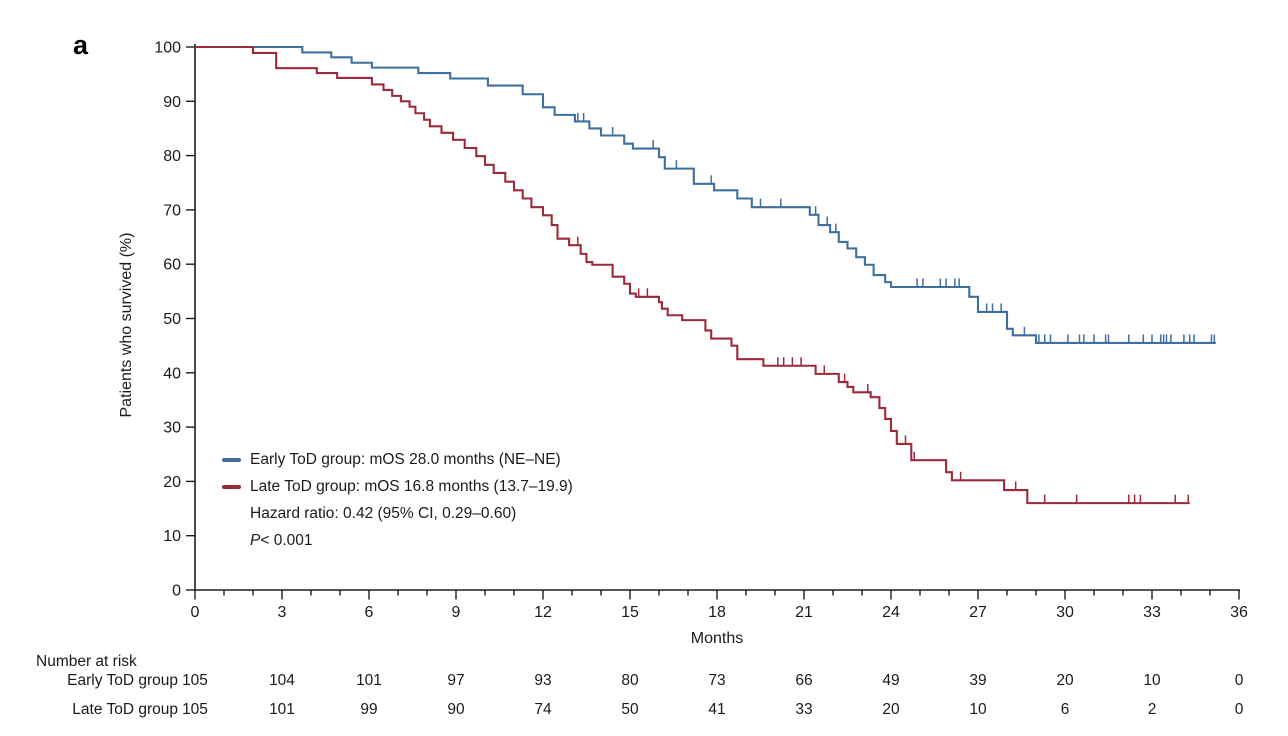  What do you see at coordinates (456, 709) in the screenshot?
I see `risk-value: 90` at bounding box center [456, 709].